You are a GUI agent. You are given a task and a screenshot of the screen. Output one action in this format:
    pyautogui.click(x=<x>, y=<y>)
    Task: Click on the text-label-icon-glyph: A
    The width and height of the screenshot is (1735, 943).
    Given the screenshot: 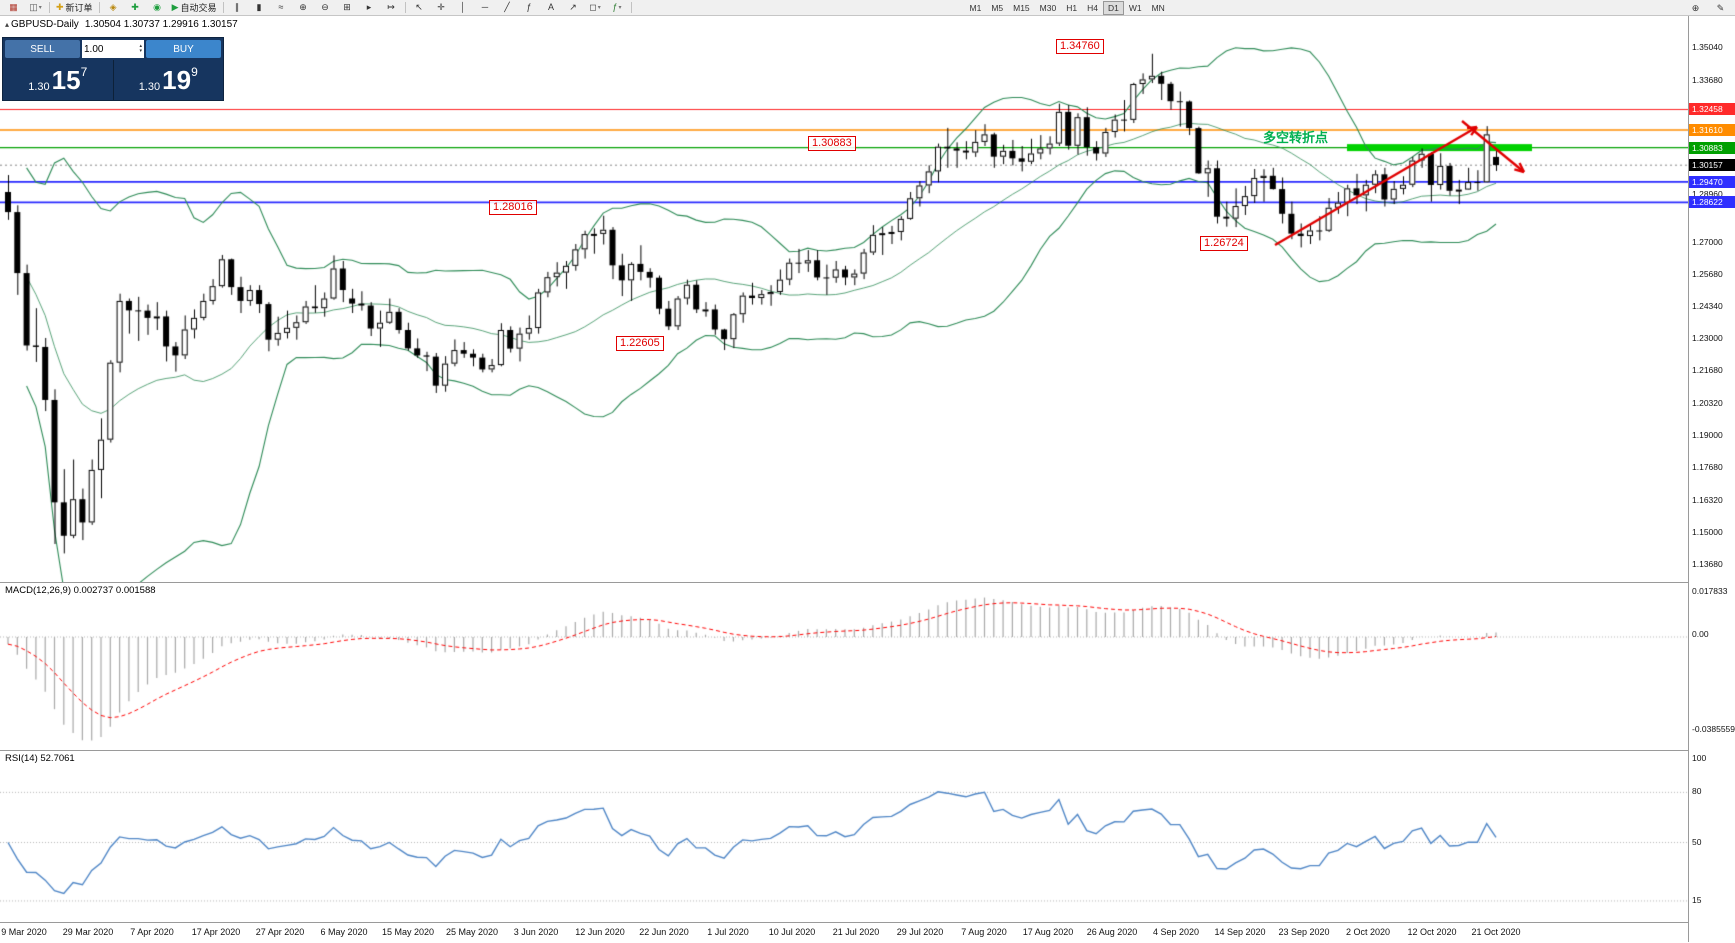 What is the action you would take?
    pyautogui.click(x=550, y=7)
    